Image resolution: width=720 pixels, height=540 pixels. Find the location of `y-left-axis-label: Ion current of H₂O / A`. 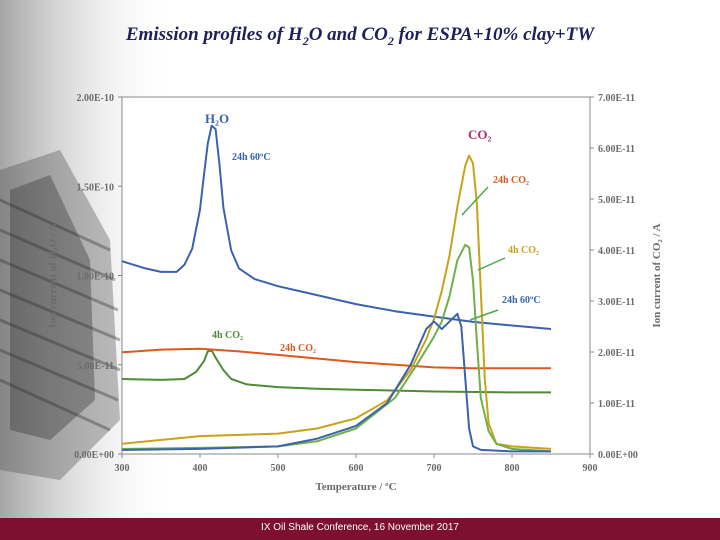

y-left-axis-label: Ion current of H₂O / A is located at coordinates (53, 275).